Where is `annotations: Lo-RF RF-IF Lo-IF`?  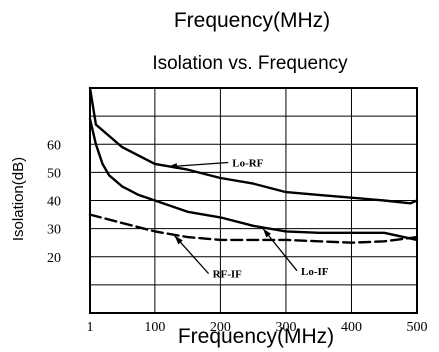 annotations: Lo-RF RF-IF Lo-IF is located at coordinates (248, 219).